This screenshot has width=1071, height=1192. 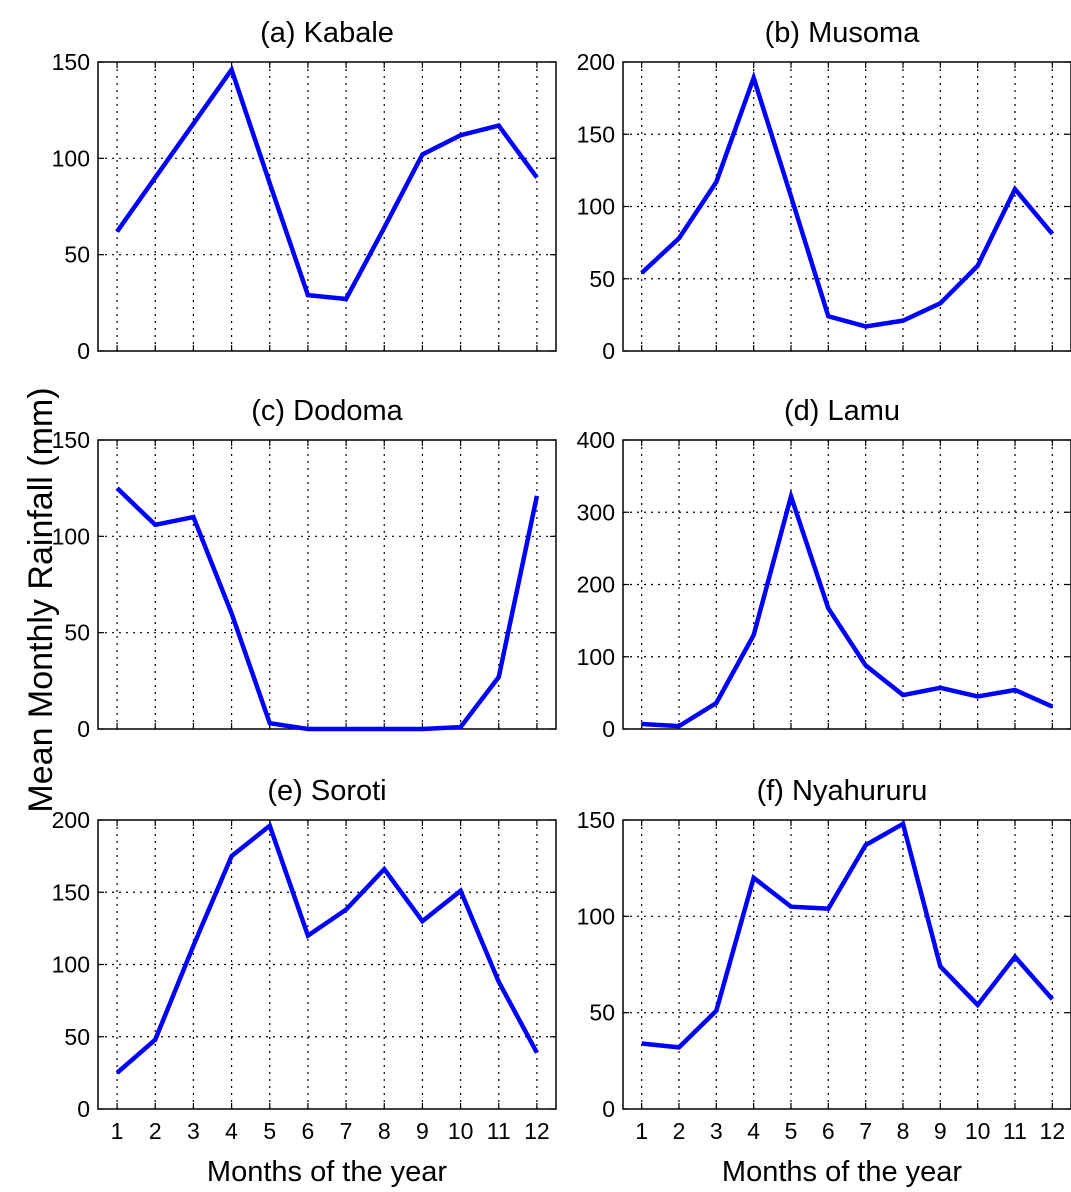 What do you see at coordinates (327, 33) in the screenshot?
I see `panel-title: (a) Kabale` at bounding box center [327, 33].